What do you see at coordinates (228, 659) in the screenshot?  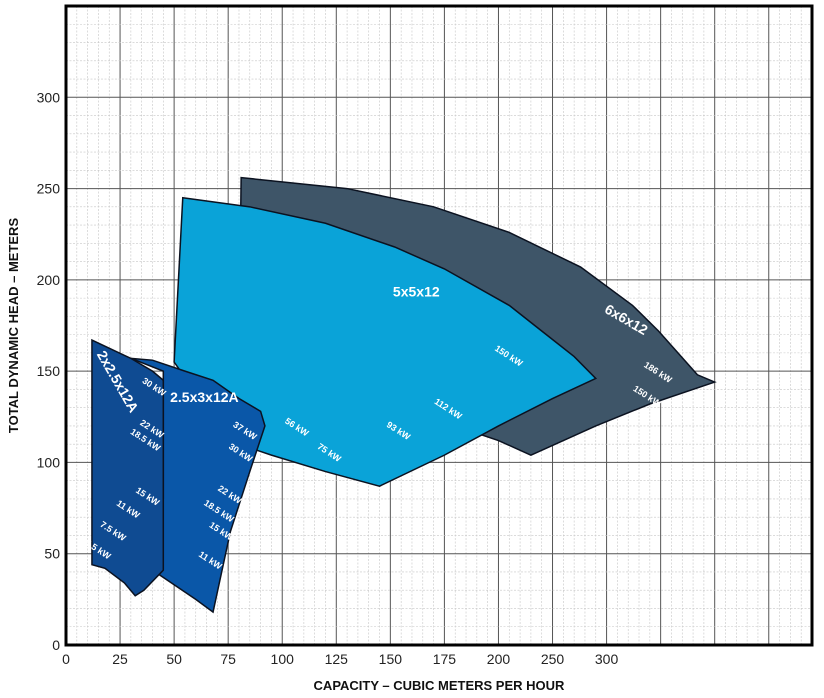 I see `x-tick-label: 75` at bounding box center [228, 659].